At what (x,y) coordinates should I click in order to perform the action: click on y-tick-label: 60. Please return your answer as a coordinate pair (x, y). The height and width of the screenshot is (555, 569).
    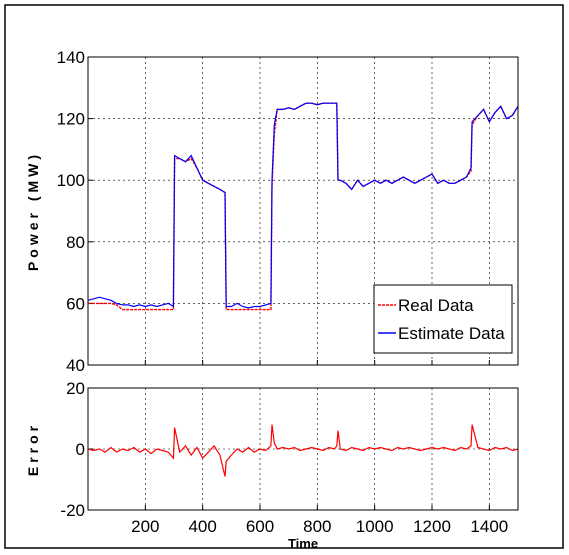
    Looking at the image, I should click on (75, 303).